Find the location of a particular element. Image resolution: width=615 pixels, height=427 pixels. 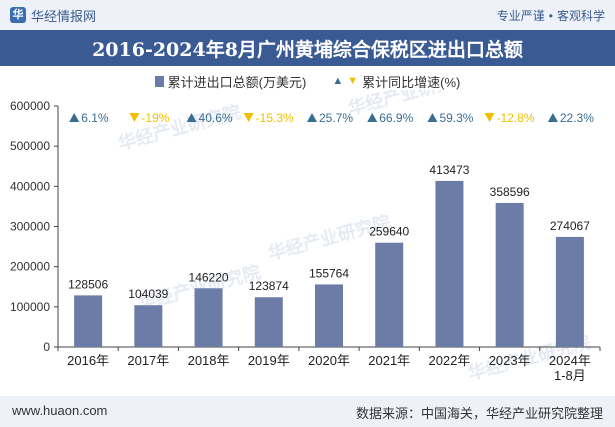

bar-value-label-1: 104039 is located at coordinates (148, 294).